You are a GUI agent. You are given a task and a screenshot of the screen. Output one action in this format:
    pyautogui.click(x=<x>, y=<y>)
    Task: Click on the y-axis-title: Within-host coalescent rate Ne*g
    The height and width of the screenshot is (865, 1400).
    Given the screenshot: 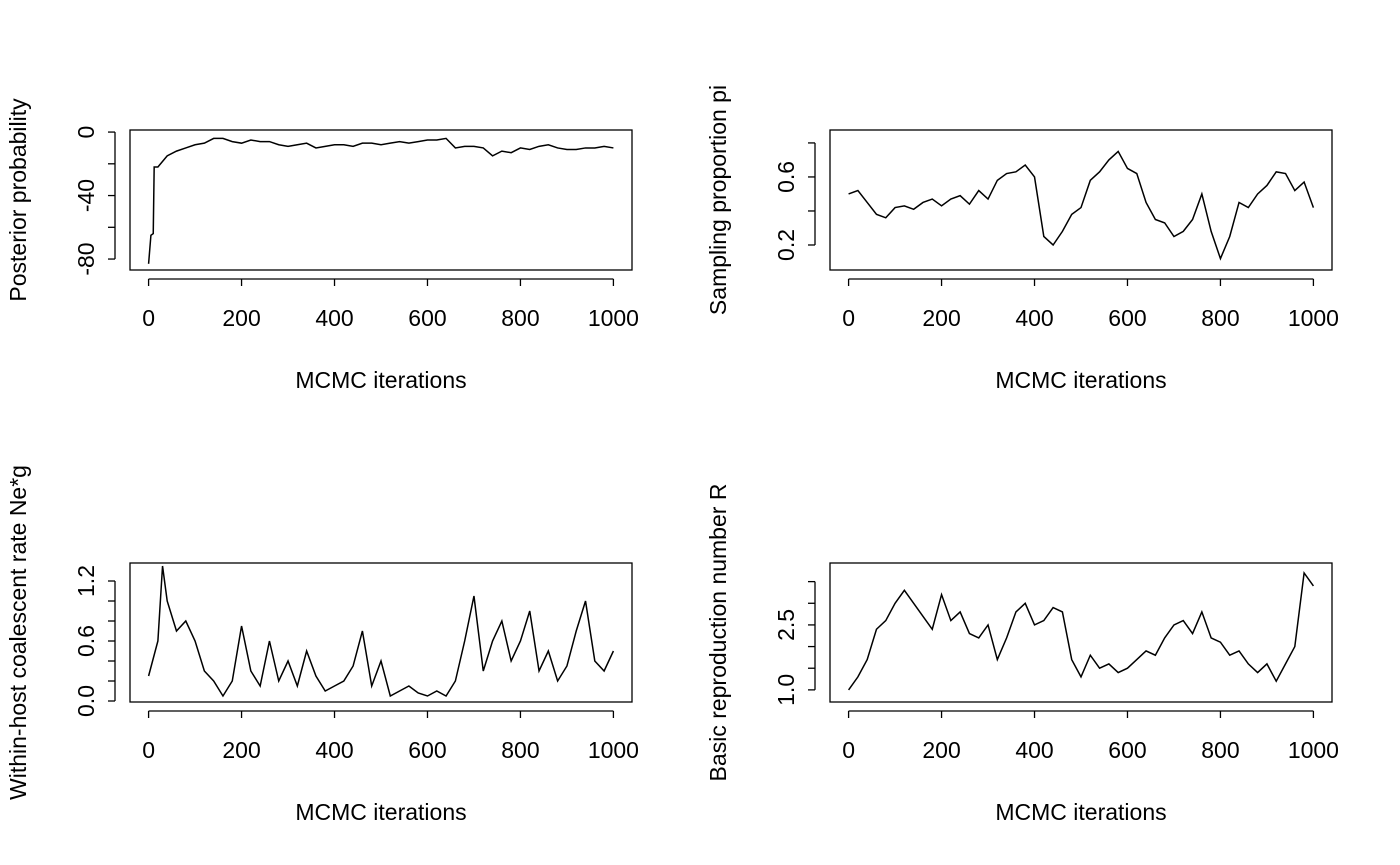 What is the action you would take?
    pyautogui.click(x=18, y=632)
    